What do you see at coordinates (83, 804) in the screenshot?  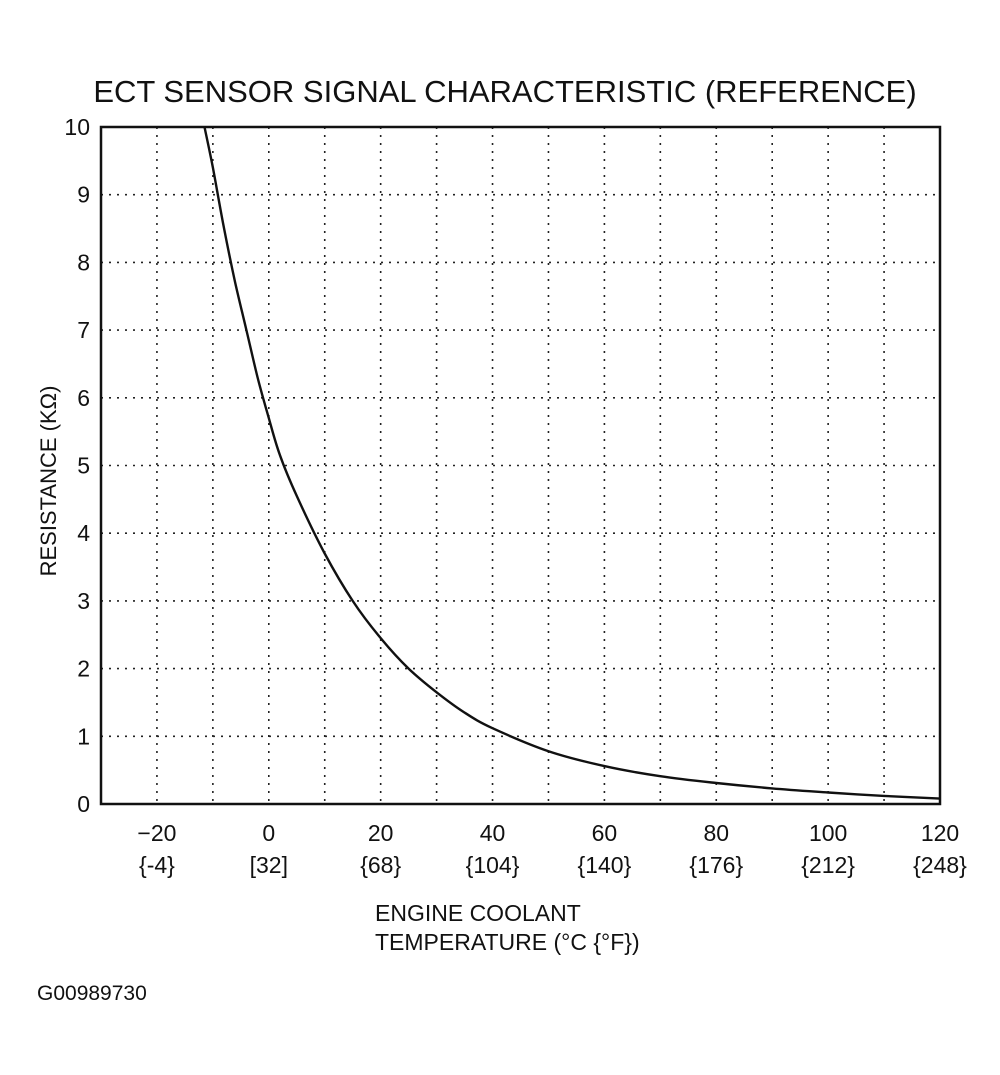 I see `y-tick-label: 0` at bounding box center [83, 804].